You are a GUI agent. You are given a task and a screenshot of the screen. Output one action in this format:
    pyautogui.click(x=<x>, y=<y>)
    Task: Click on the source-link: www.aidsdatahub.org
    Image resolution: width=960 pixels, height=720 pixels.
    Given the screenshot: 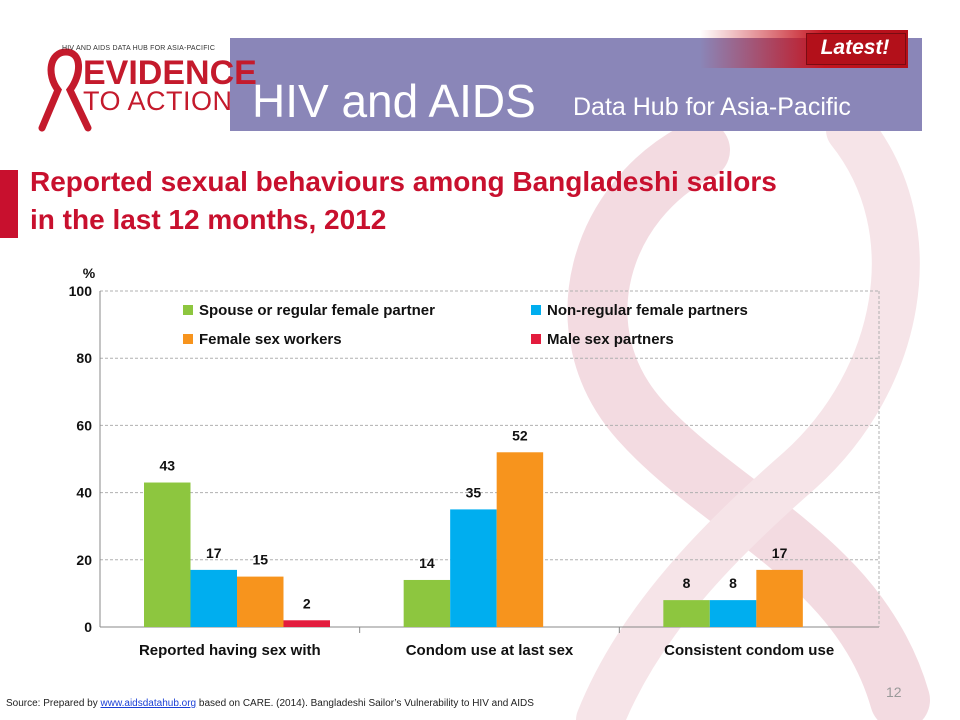 What is the action you would take?
    pyautogui.click(x=148, y=703)
    